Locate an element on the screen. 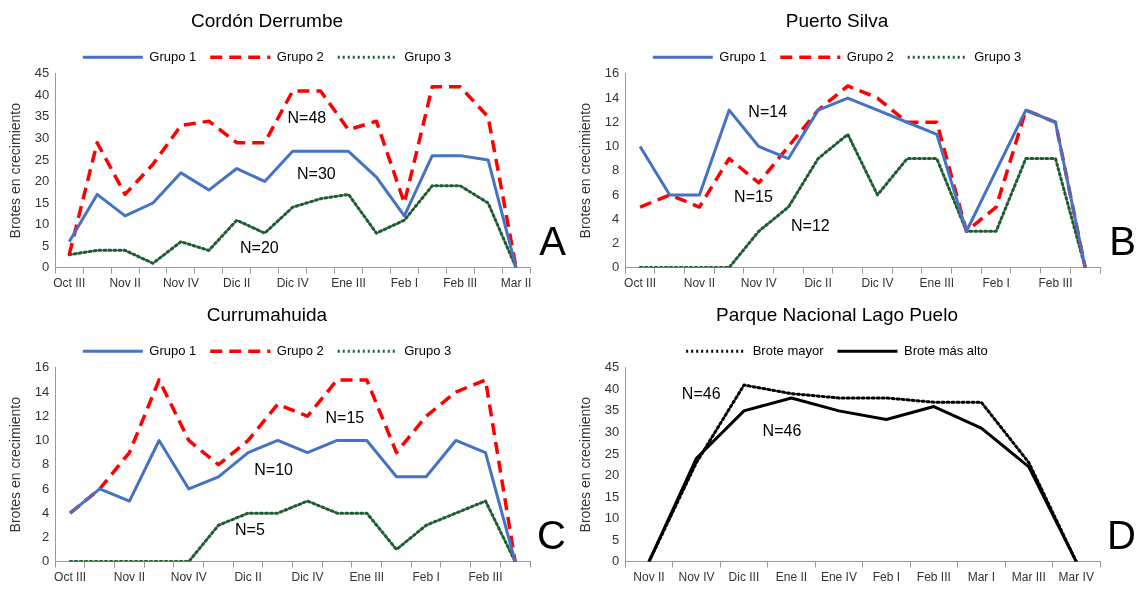 The width and height of the screenshot is (1140, 589). annotation: N=5 is located at coordinates (250, 529).